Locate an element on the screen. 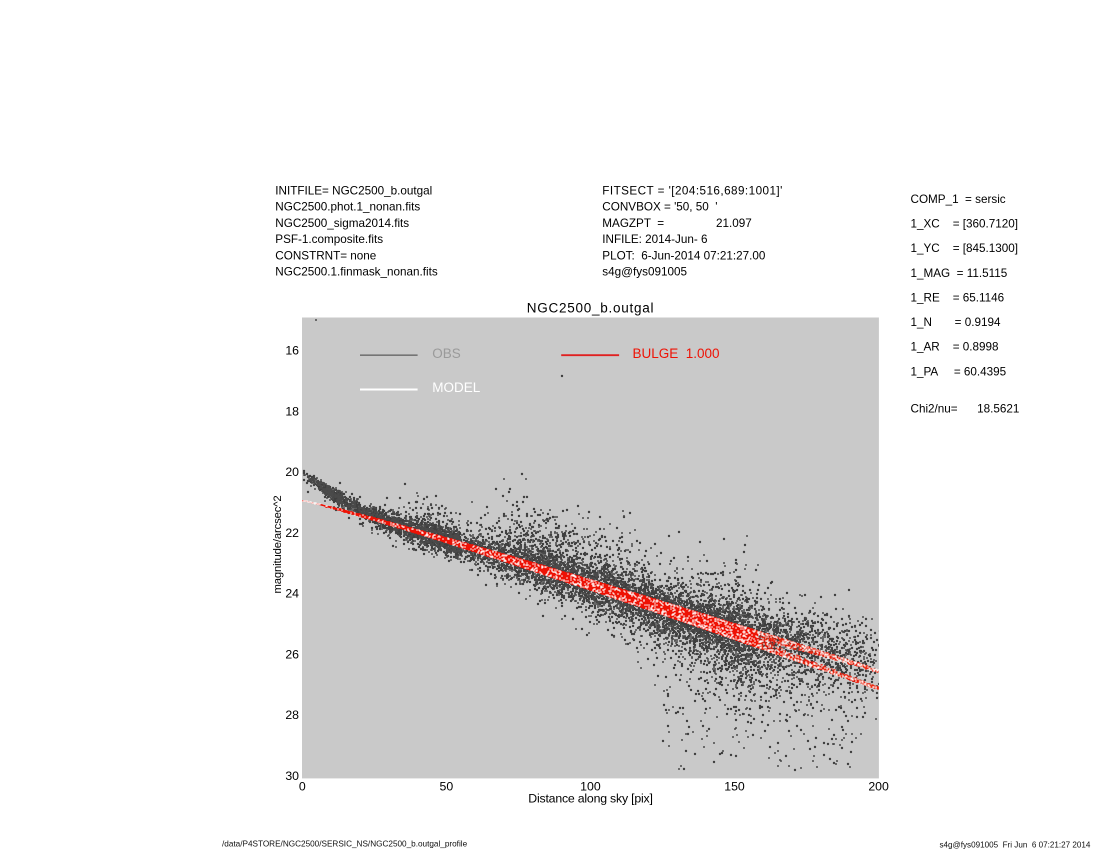 This screenshot has height=850, width=1100. svg-text: magnitude/arcsec^2 is located at coordinates (278, 544).